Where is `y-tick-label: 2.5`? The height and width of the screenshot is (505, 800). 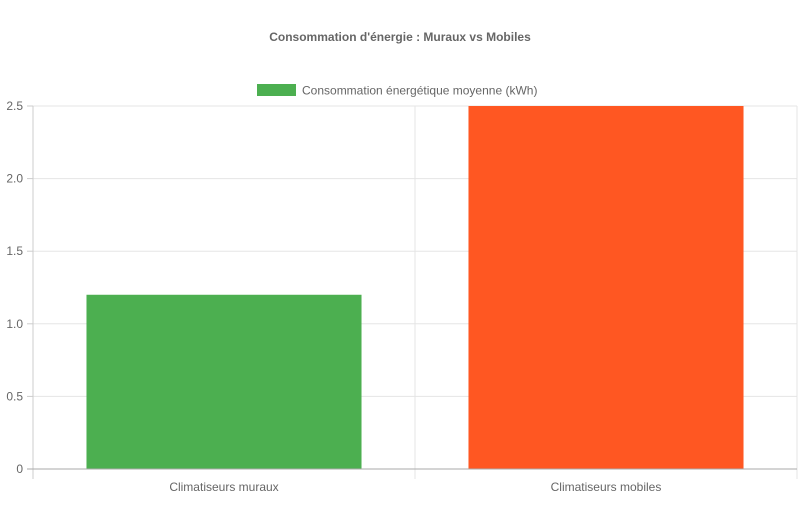
y-tick-label: 2.5 is located at coordinates (14, 106).